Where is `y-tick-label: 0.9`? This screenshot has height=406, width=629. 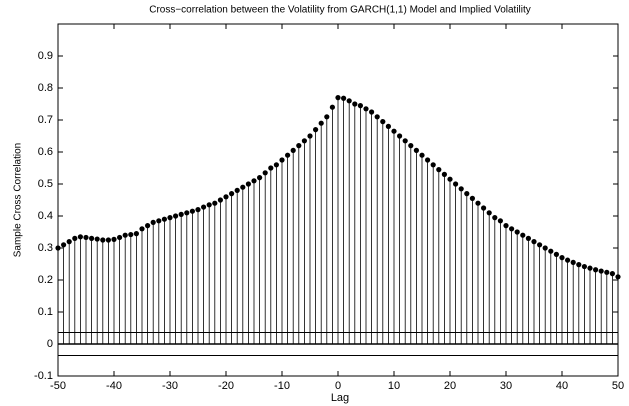
y-tick-label: 0.9 is located at coordinates (45, 56).